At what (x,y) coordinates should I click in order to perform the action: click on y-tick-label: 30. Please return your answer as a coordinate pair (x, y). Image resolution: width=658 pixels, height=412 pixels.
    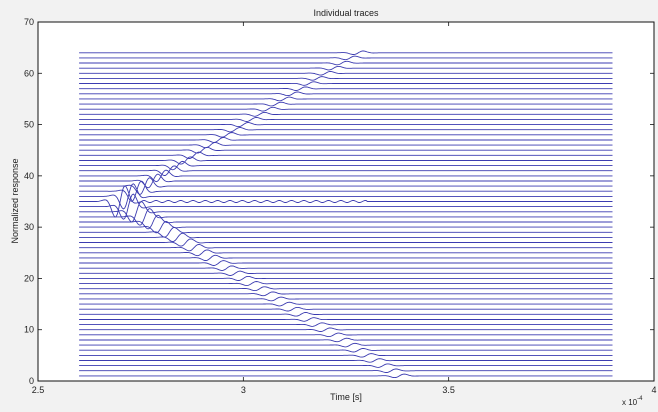
    Looking at the image, I should click on (29, 227).